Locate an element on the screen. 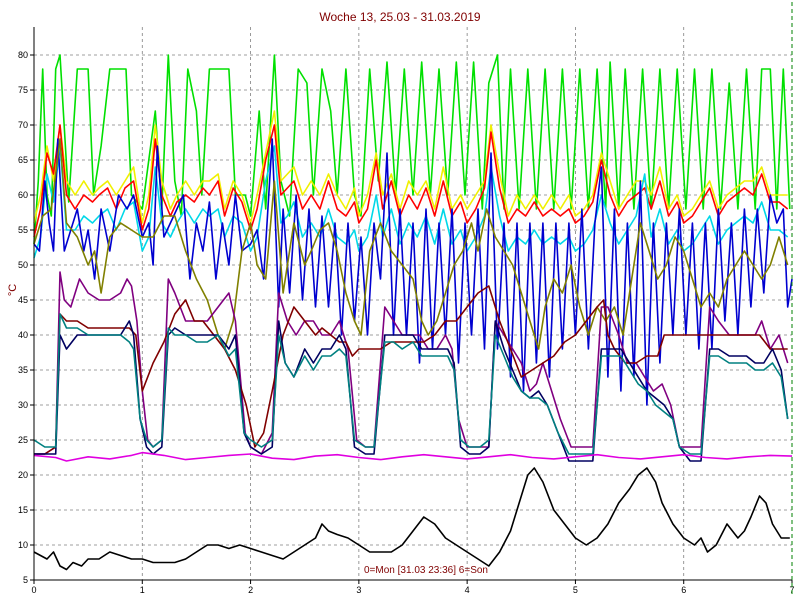  y-tick-label: 55 is located at coordinates (23, 230).